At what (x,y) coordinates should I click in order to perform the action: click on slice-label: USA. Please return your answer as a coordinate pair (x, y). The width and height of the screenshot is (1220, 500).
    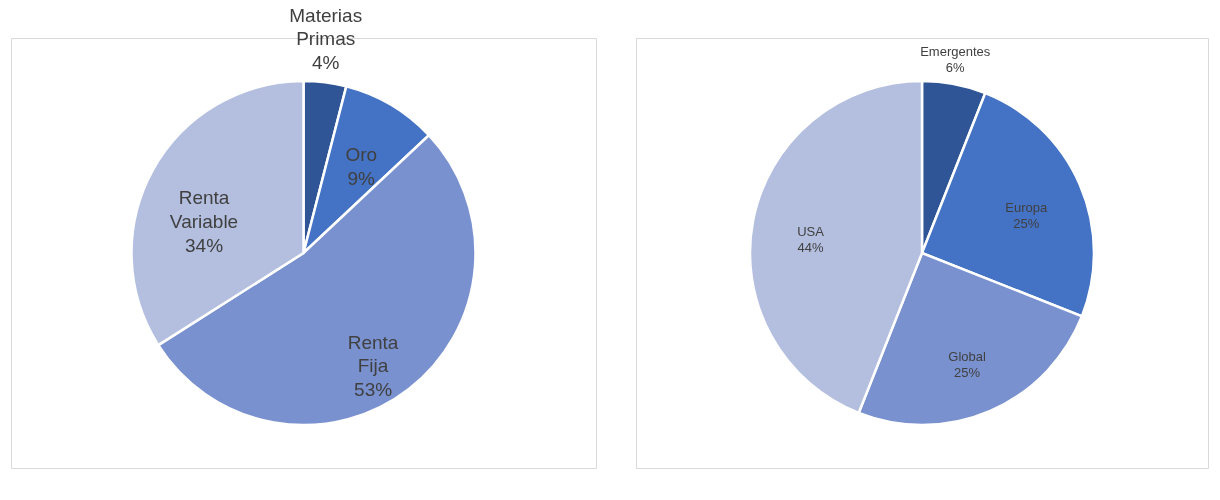
    Looking at the image, I should click on (811, 231).